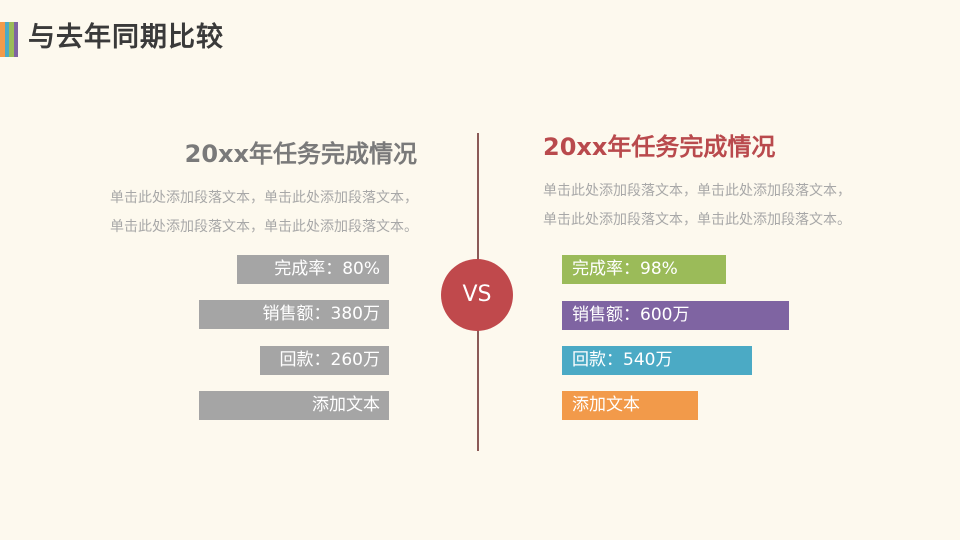  Describe the element at coordinates (2, 39) in the screenshot. I see `stripe-orange` at that location.